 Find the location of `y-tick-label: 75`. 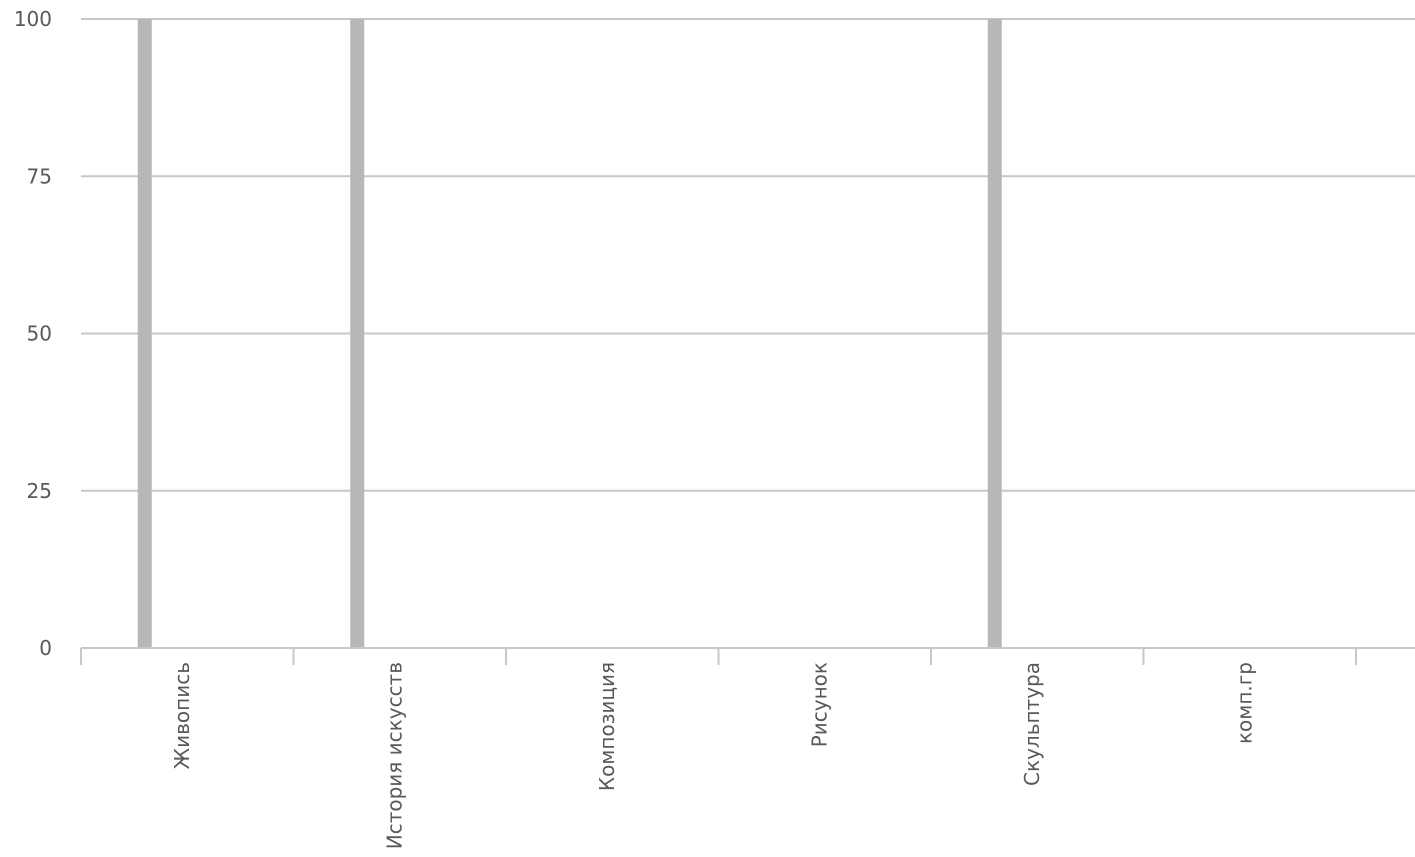

y-tick-label: 75 is located at coordinates (39, 176).